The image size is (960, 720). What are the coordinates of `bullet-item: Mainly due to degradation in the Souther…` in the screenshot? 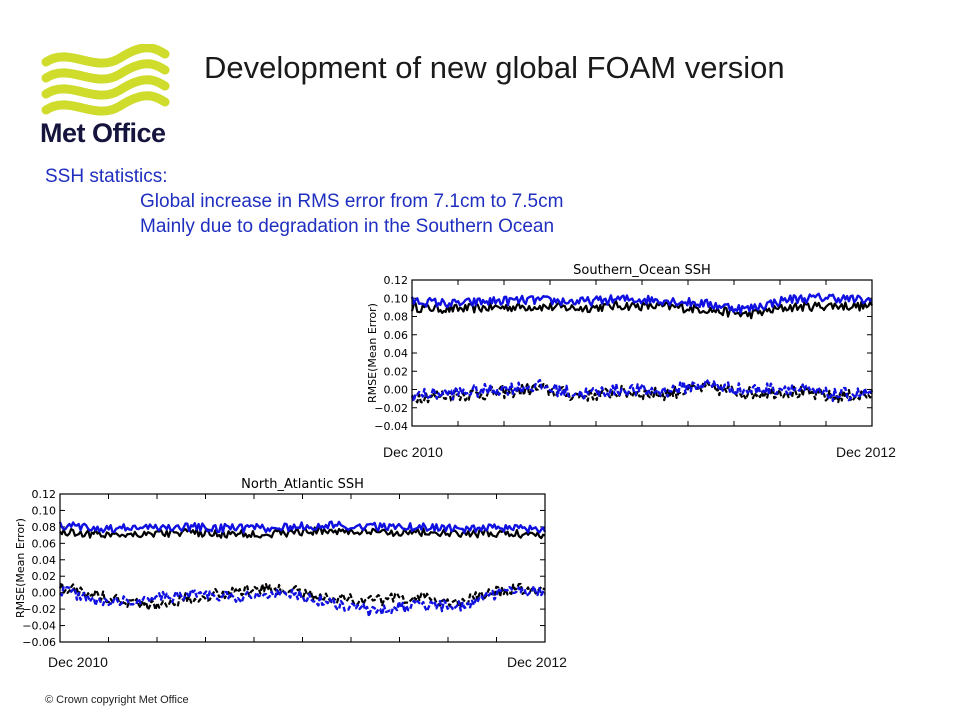 It's located at (347, 226).